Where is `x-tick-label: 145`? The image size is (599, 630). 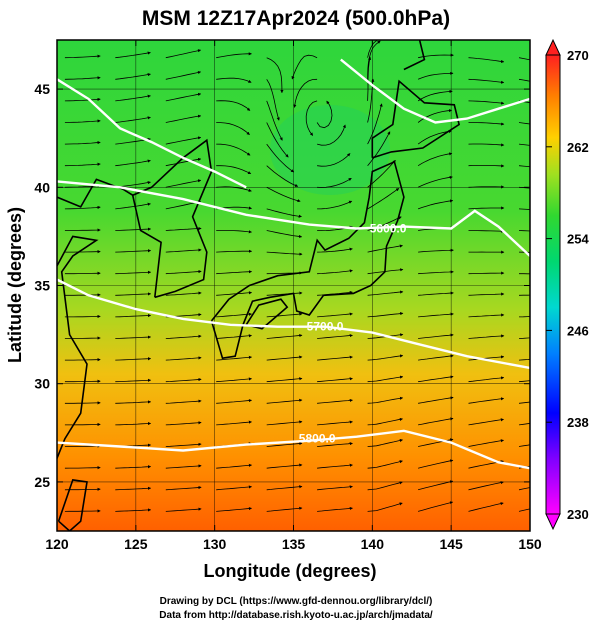
x-tick-label: 145 is located at coordinates (451, 544).